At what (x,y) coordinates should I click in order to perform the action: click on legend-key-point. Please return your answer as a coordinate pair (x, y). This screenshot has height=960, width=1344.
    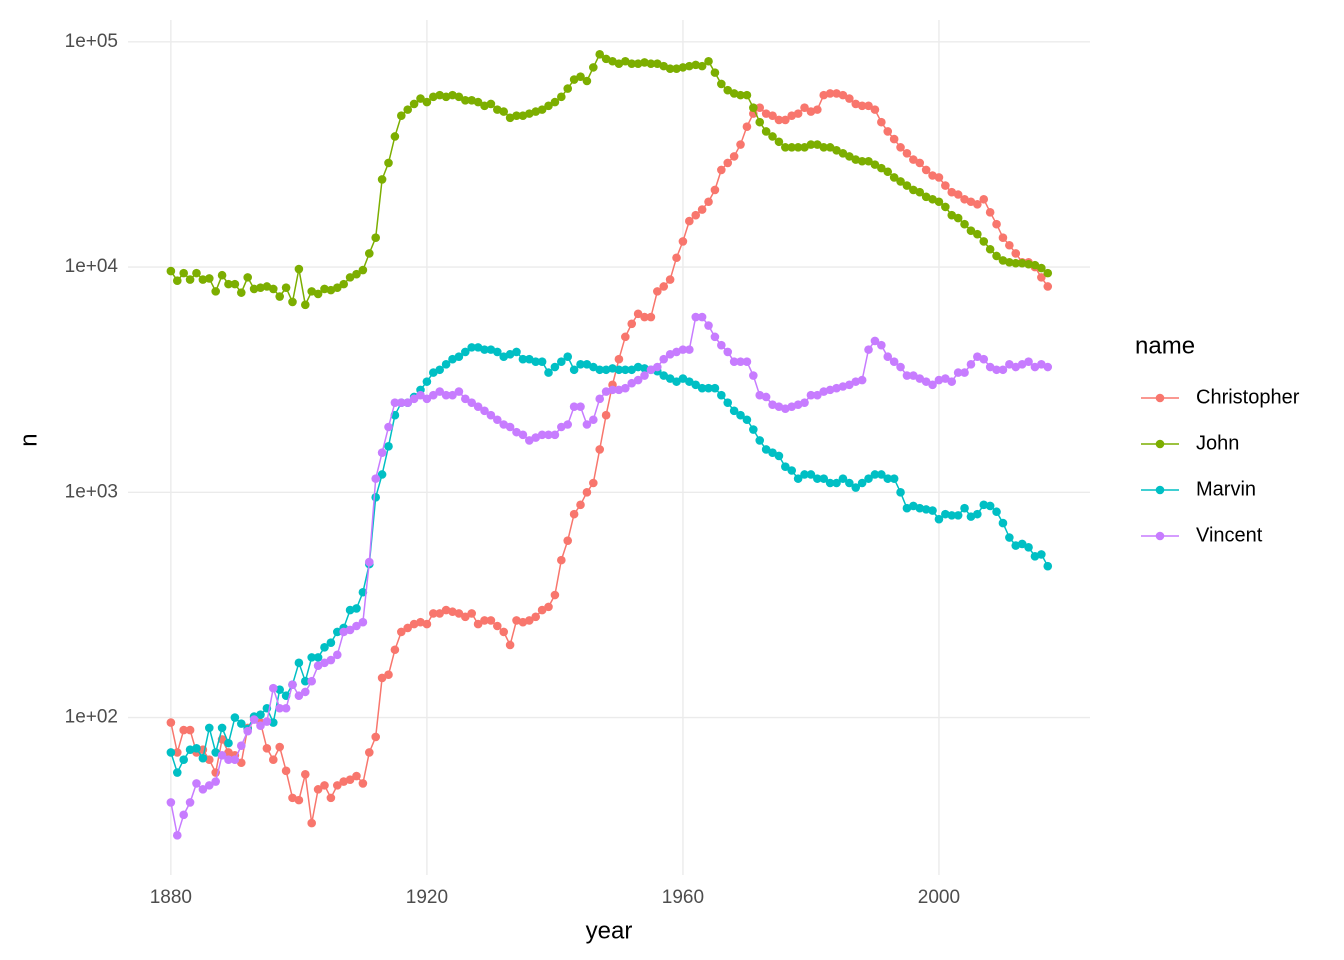
    Looking at the image, I should click on (1160, 398).